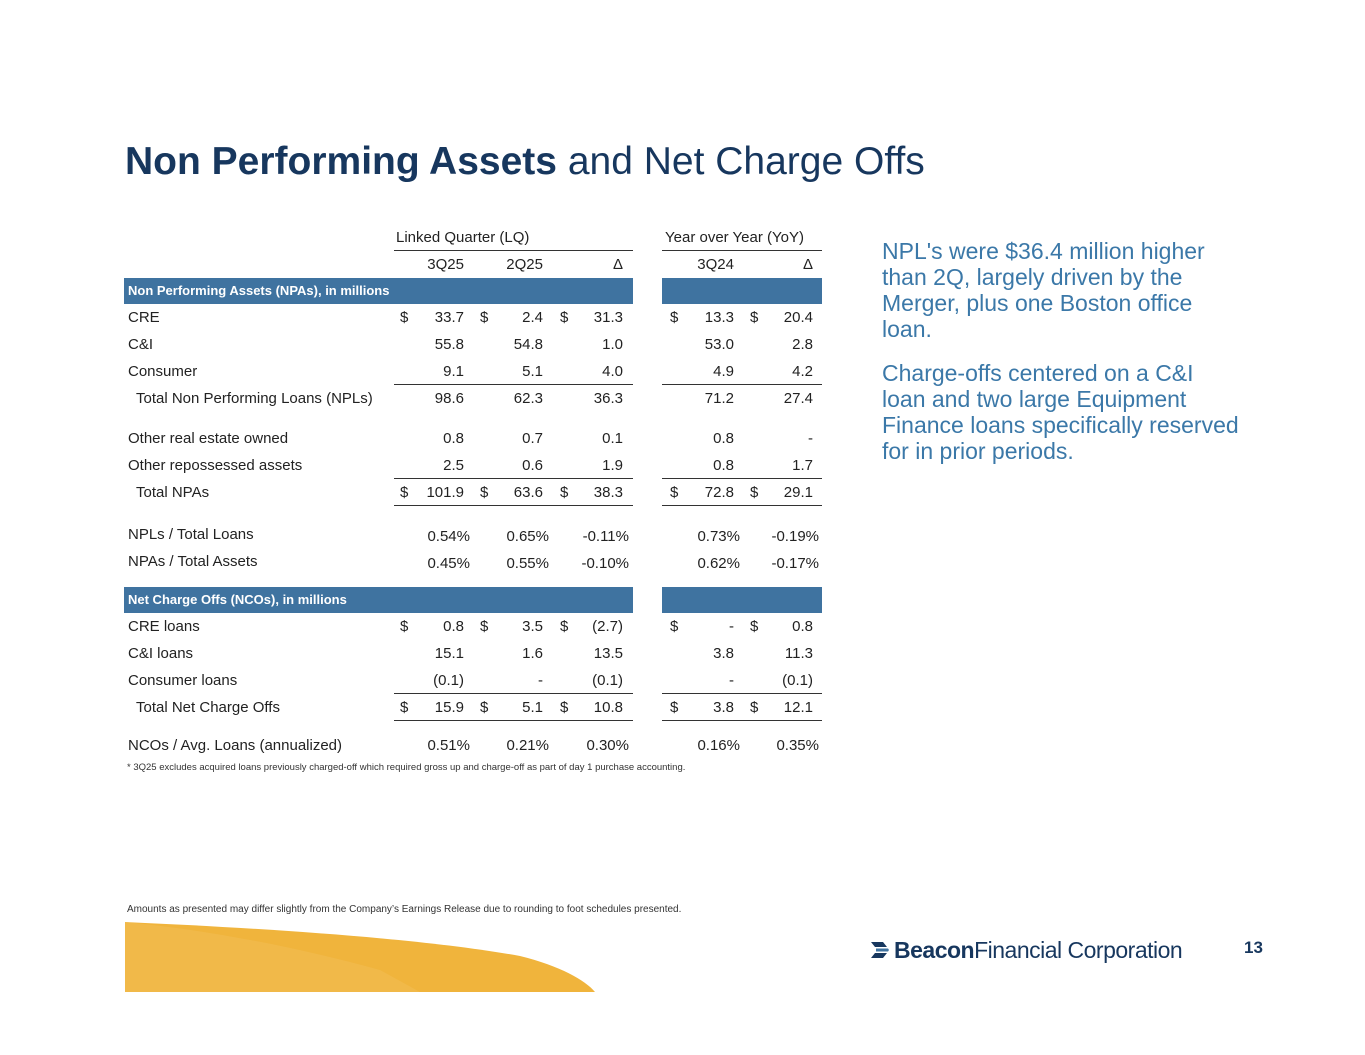 The image size is (1365, 1055). I want to click on nco-row-dollar-c5-0: $, so click(754, 626).